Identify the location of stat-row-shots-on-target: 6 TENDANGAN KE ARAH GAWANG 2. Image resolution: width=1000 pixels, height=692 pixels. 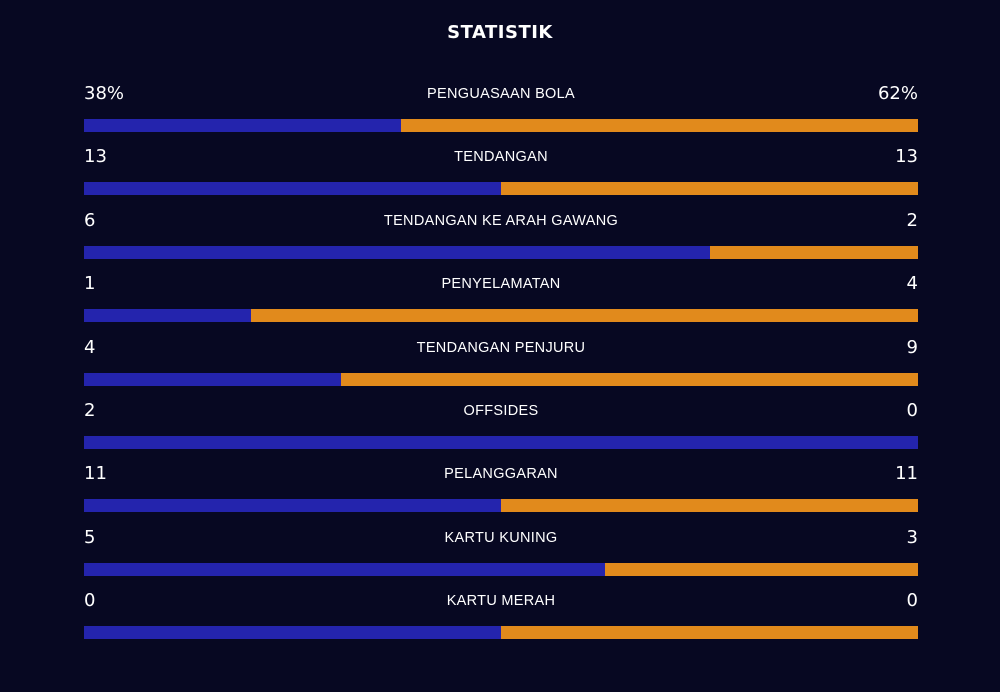
(501, 238).